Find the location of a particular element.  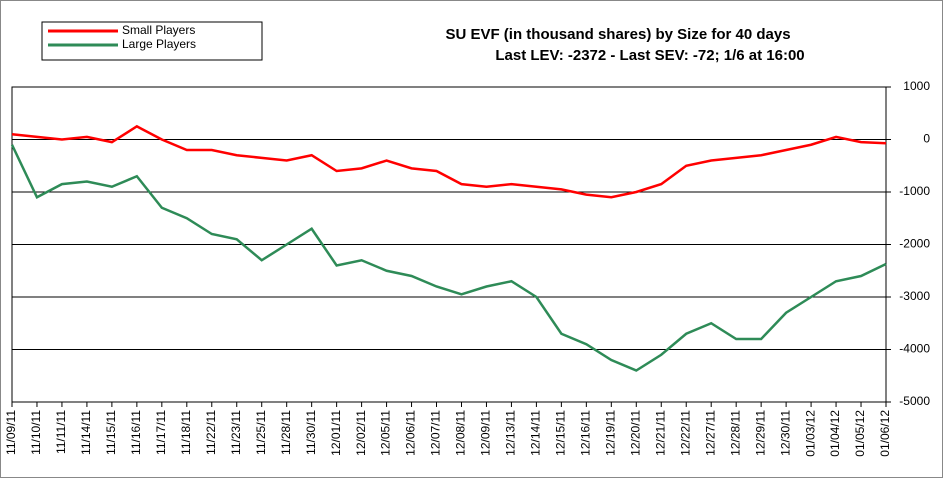

y-tick-label: -1000 is located at coordinates (914, 191).